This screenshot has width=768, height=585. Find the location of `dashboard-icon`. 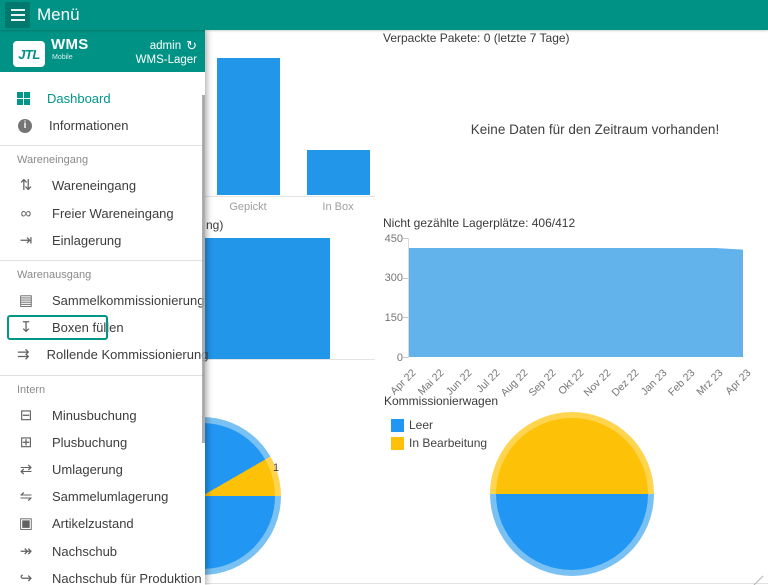

dashboard-icon is located at coordinates (23, 99).